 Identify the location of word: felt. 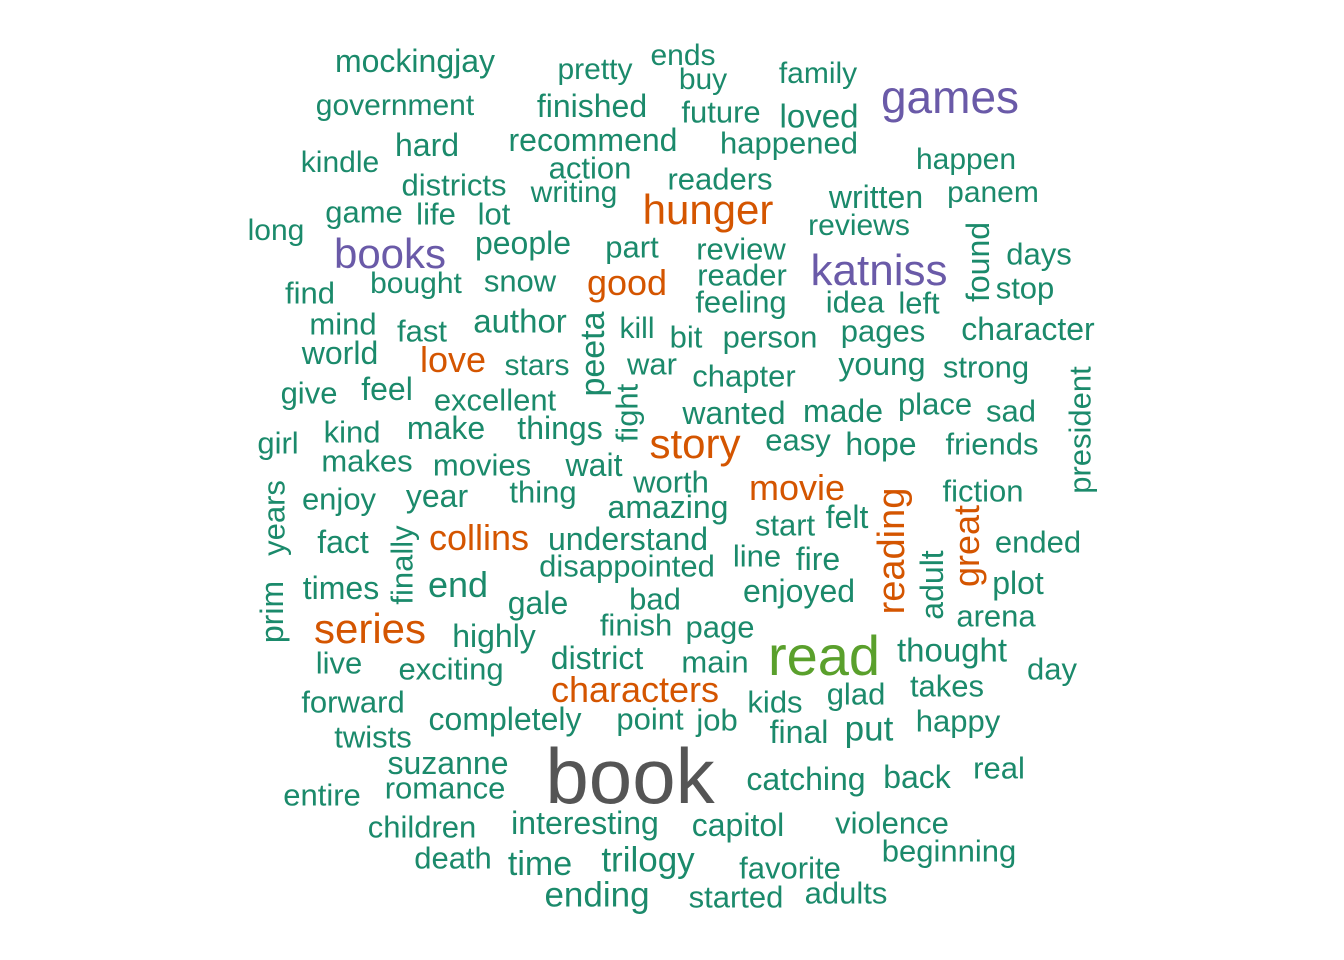
(847, 517).